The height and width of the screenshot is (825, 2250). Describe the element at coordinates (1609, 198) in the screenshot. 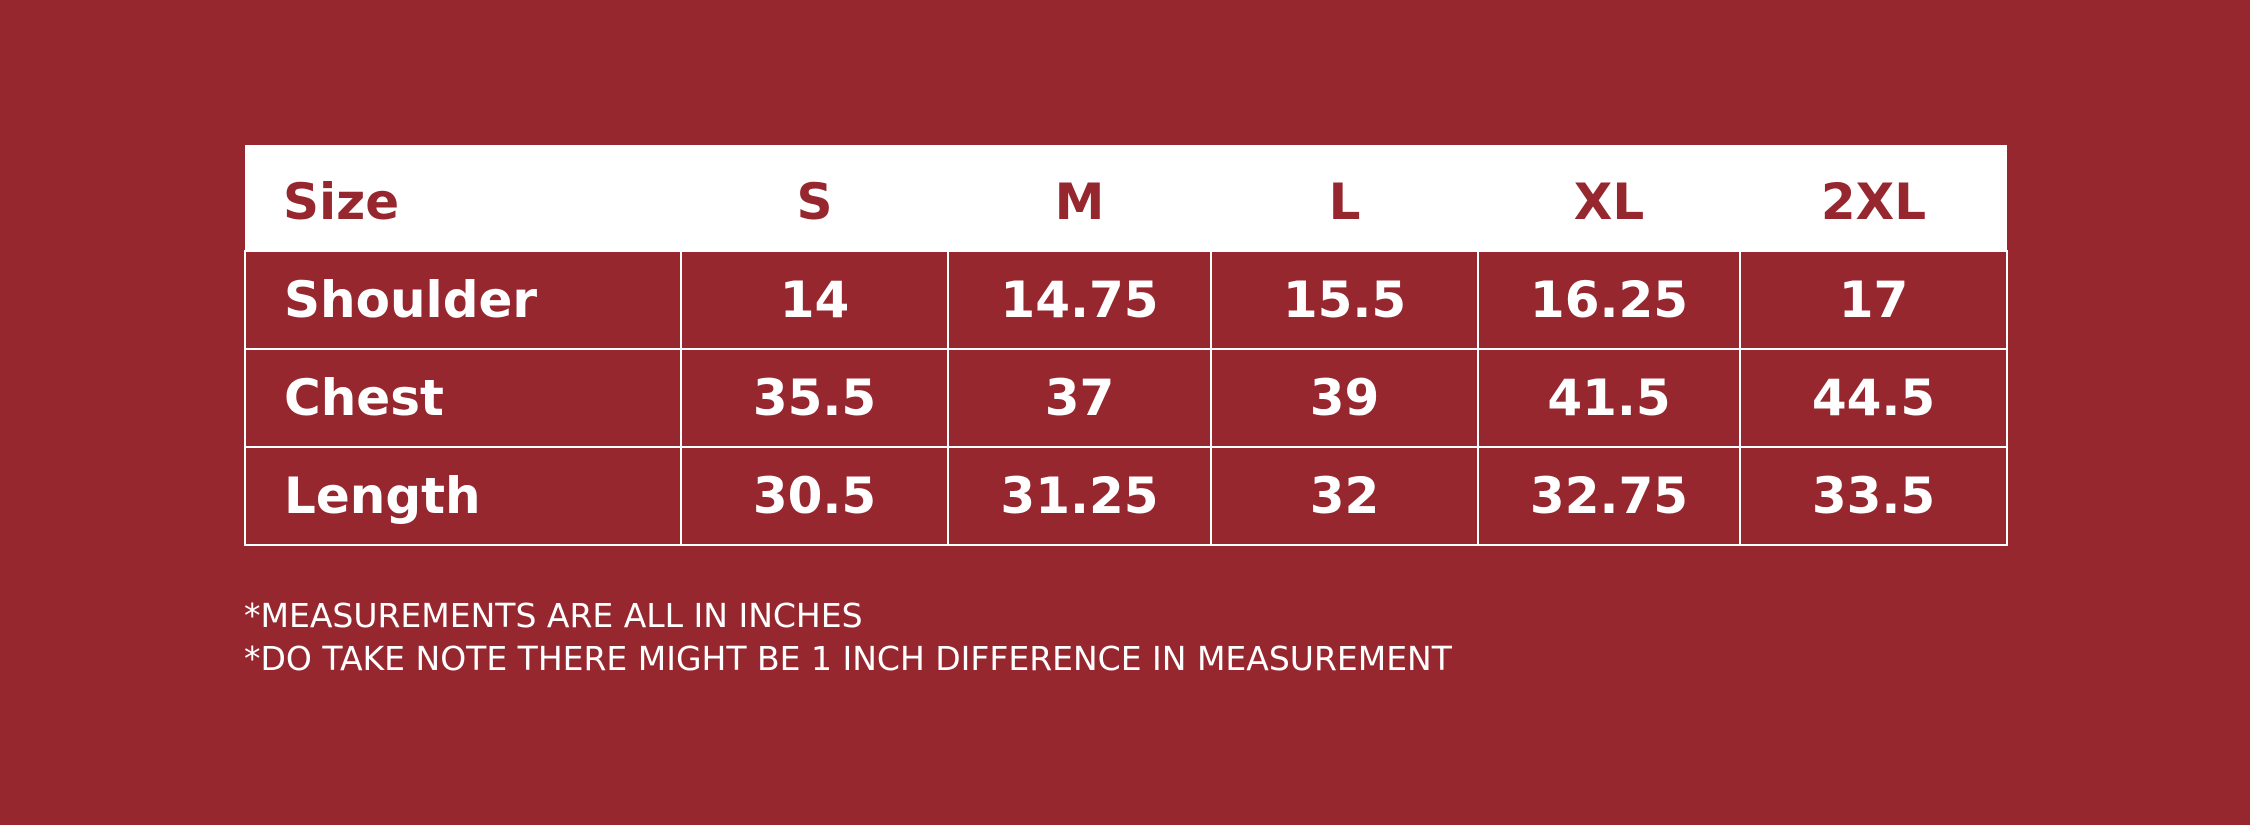

I see `header-cell: XL` at that location.